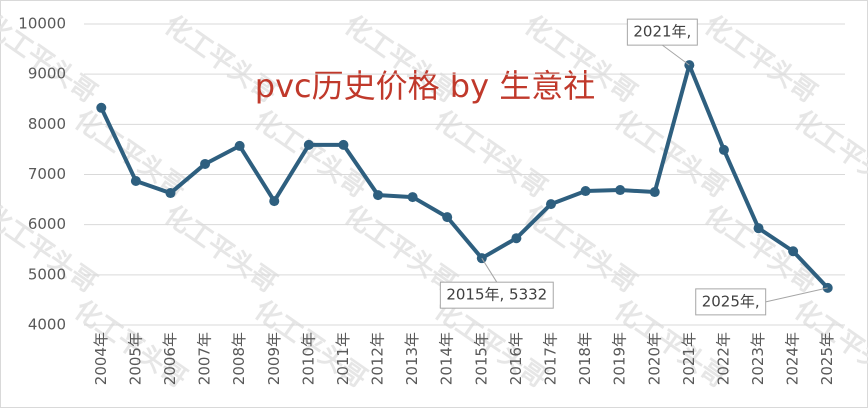 This screenshot has height=412, width=868. I want to click on y-tick-label: 4000, so click(47, 325).